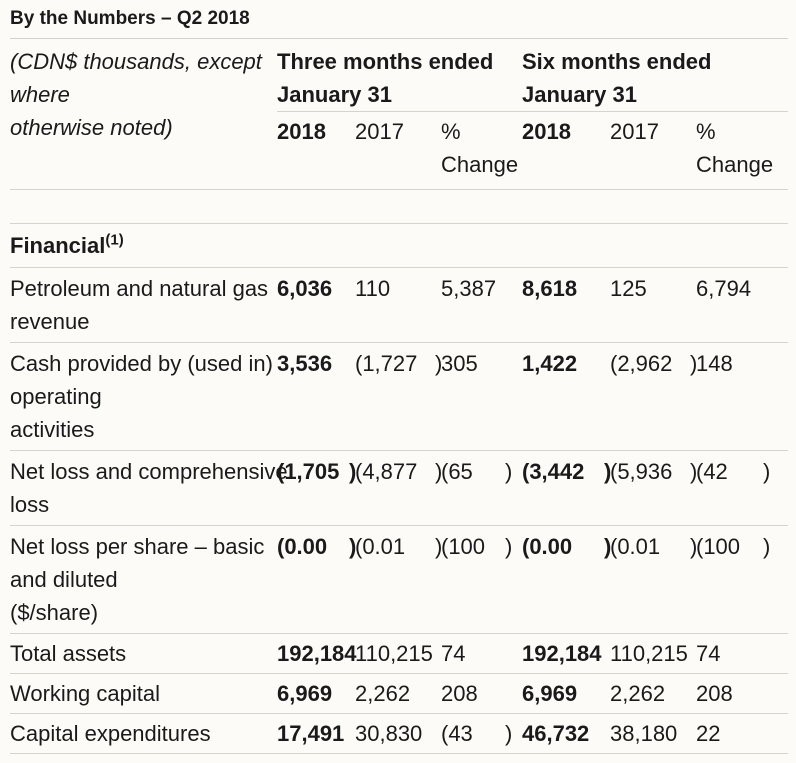 The width and height of the screenshot is (796, 763). What do you see at coordinates (143, 733) in the screenshot?
I see `row-label: Capital expenditures` at bounding box center [143, 733].